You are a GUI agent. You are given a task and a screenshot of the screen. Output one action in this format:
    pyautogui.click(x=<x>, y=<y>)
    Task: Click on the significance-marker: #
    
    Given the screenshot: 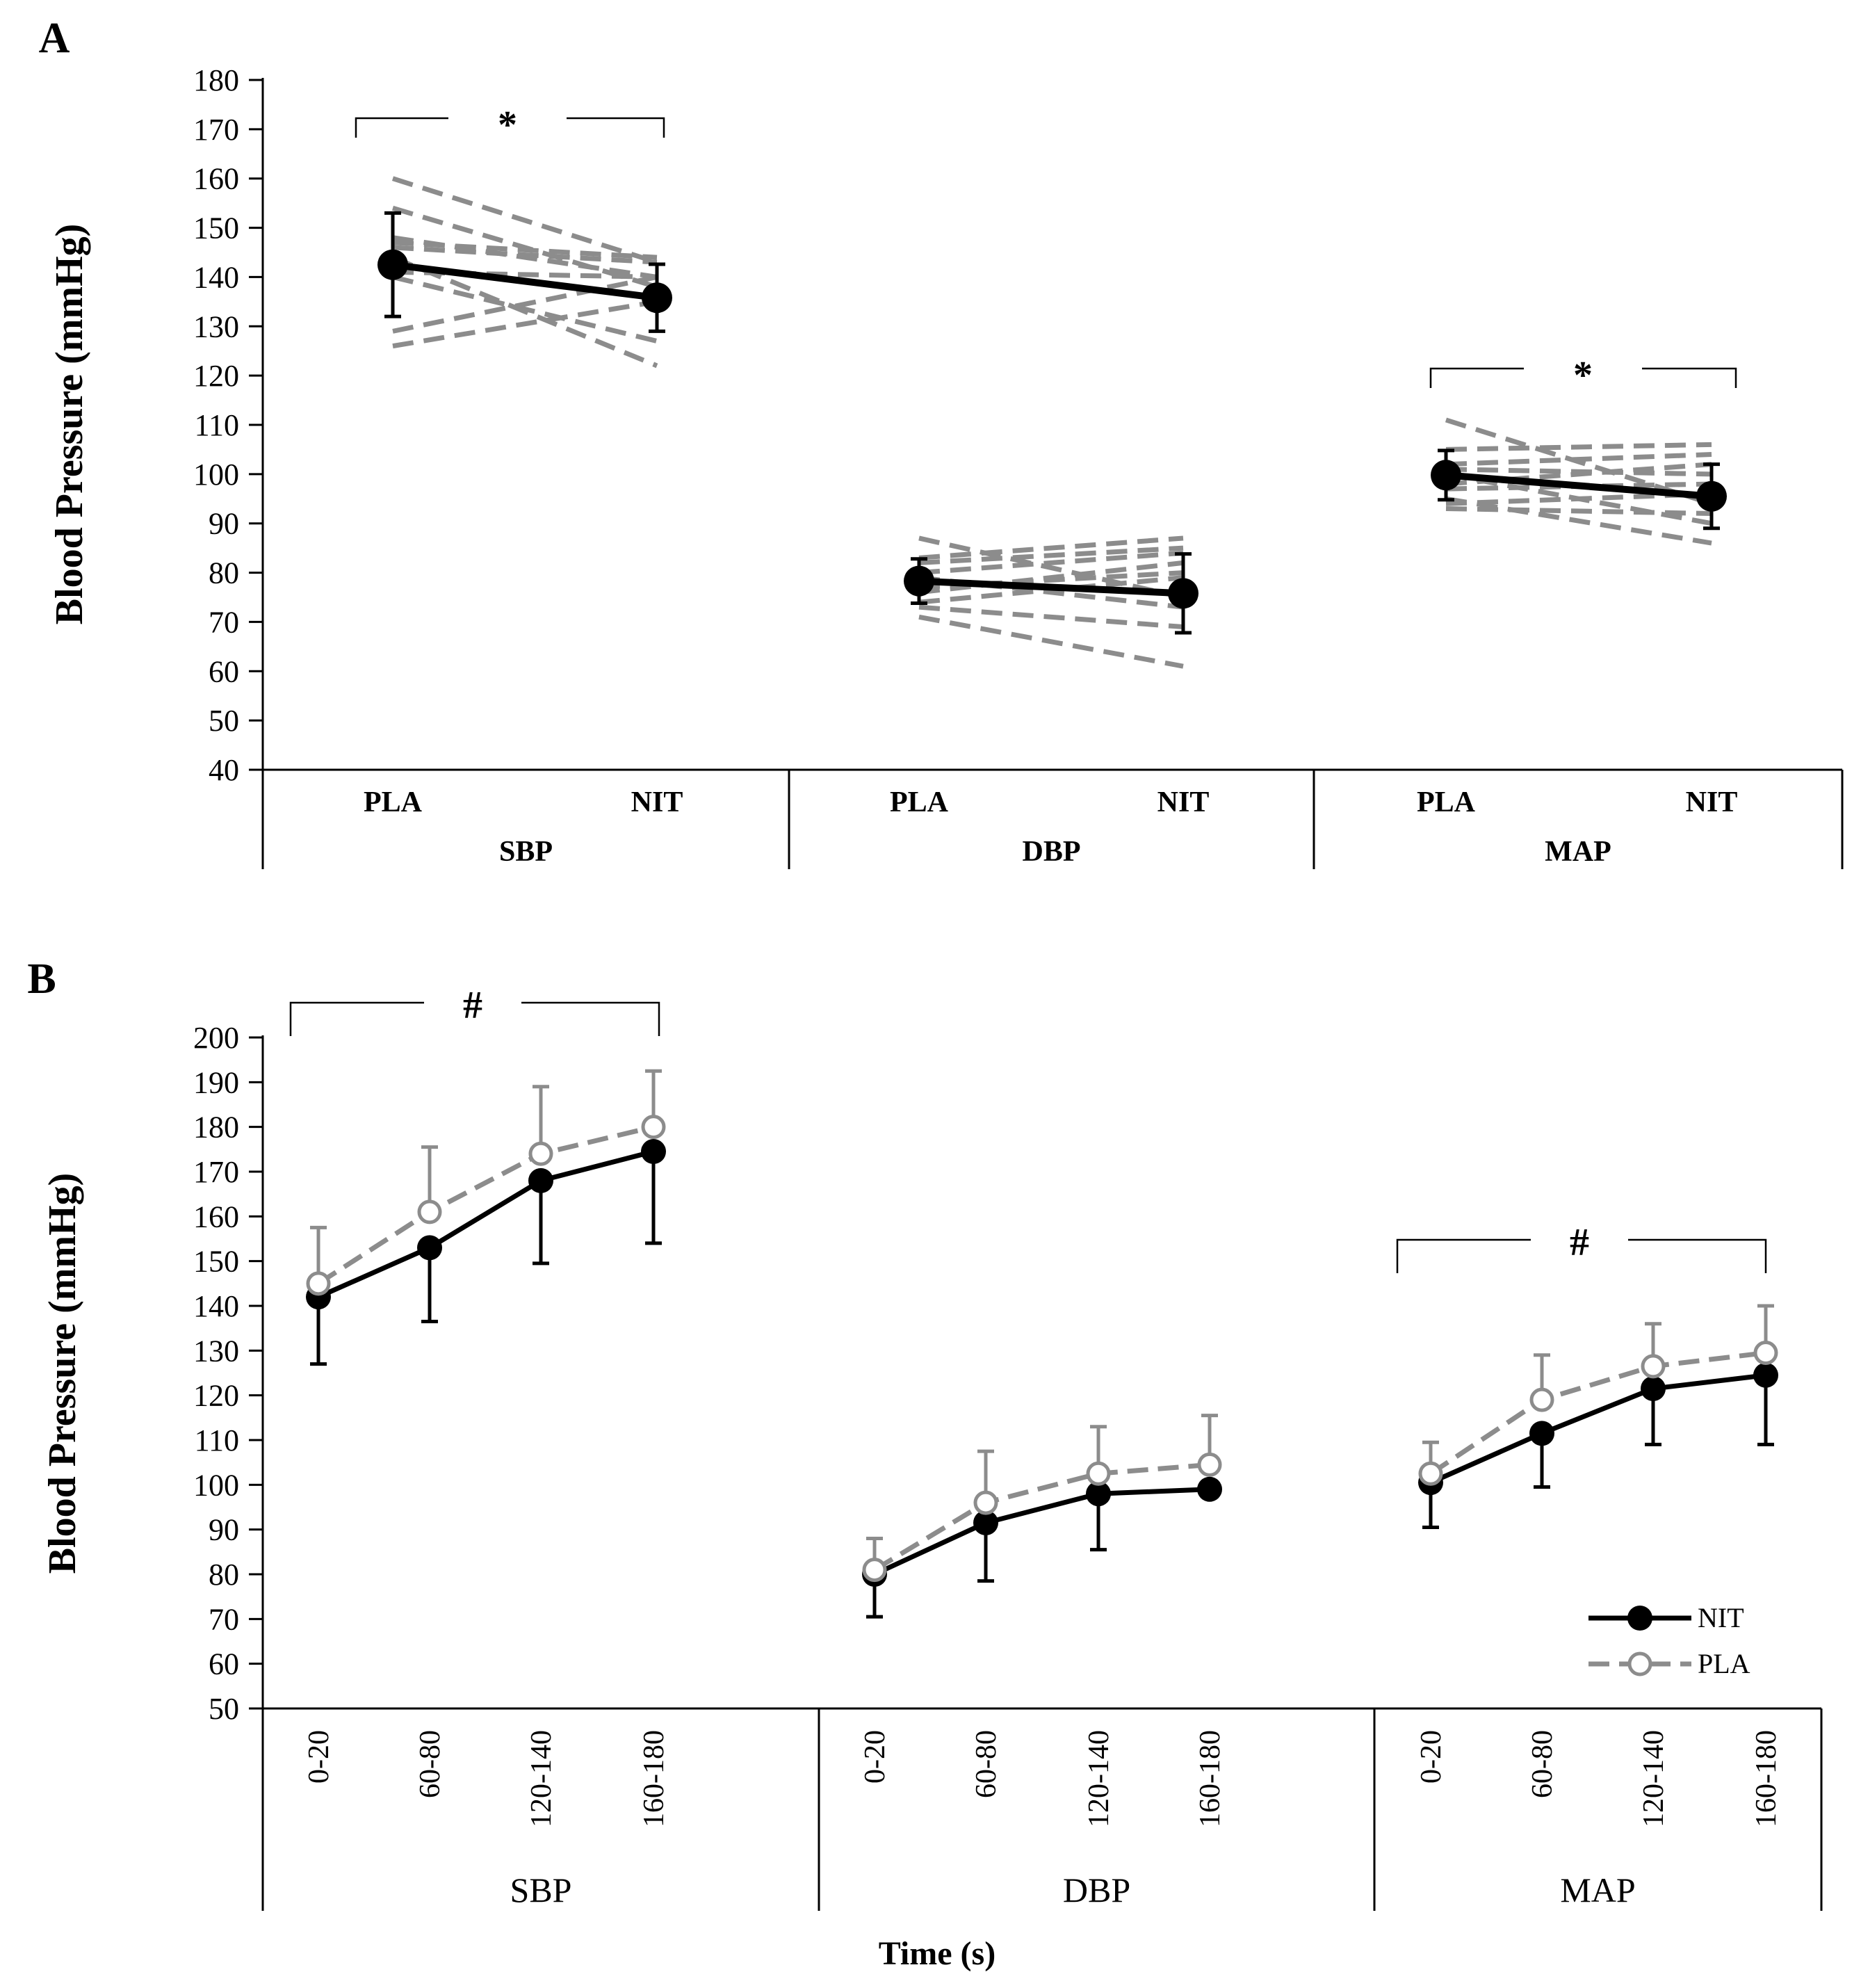 What is the action you would take?
    pyautogui.click(x=472, y=1005)
    